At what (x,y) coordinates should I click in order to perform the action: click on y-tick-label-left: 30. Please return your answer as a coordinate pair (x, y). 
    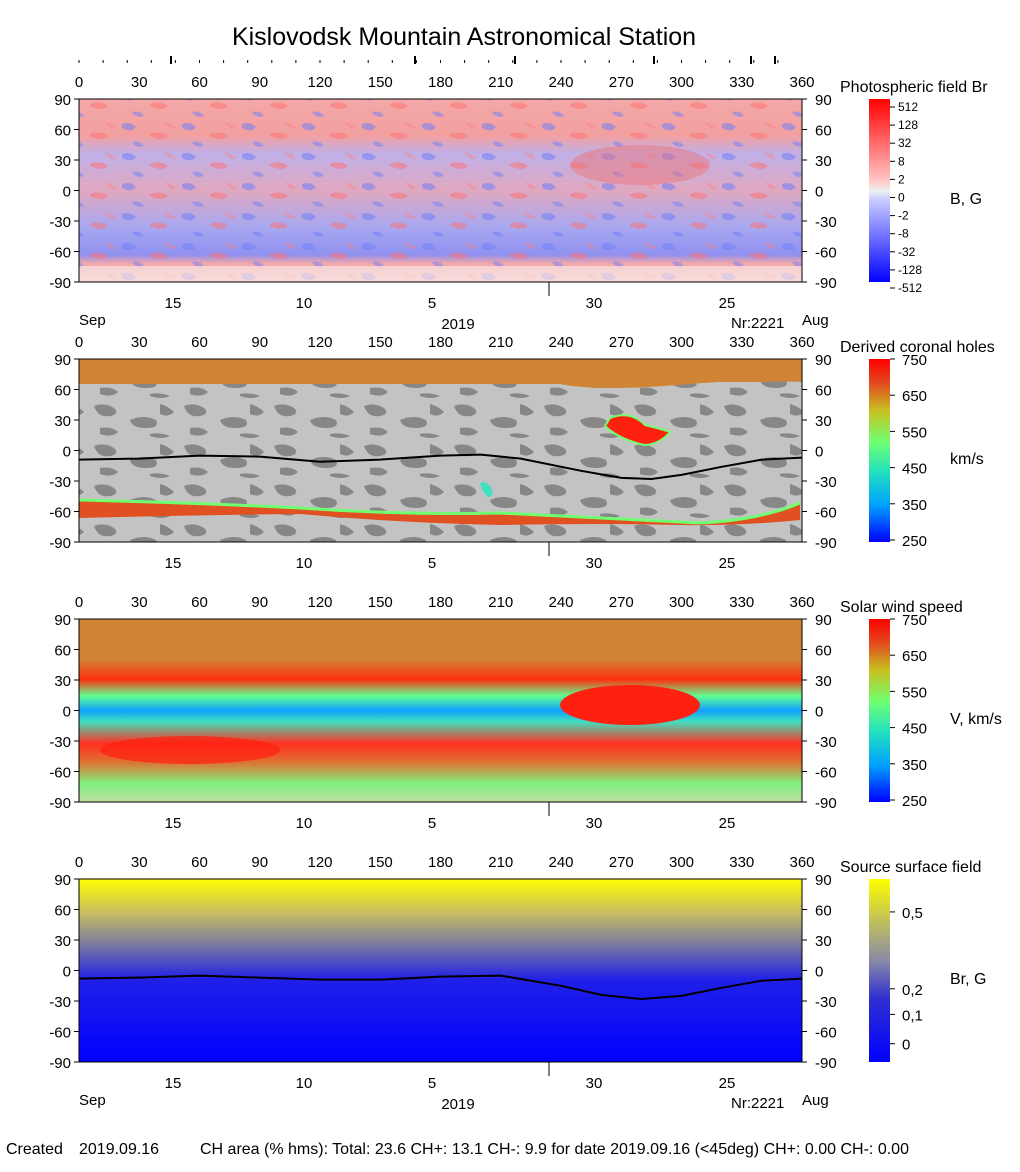
    Looking at the image, I should click on (62, 161).